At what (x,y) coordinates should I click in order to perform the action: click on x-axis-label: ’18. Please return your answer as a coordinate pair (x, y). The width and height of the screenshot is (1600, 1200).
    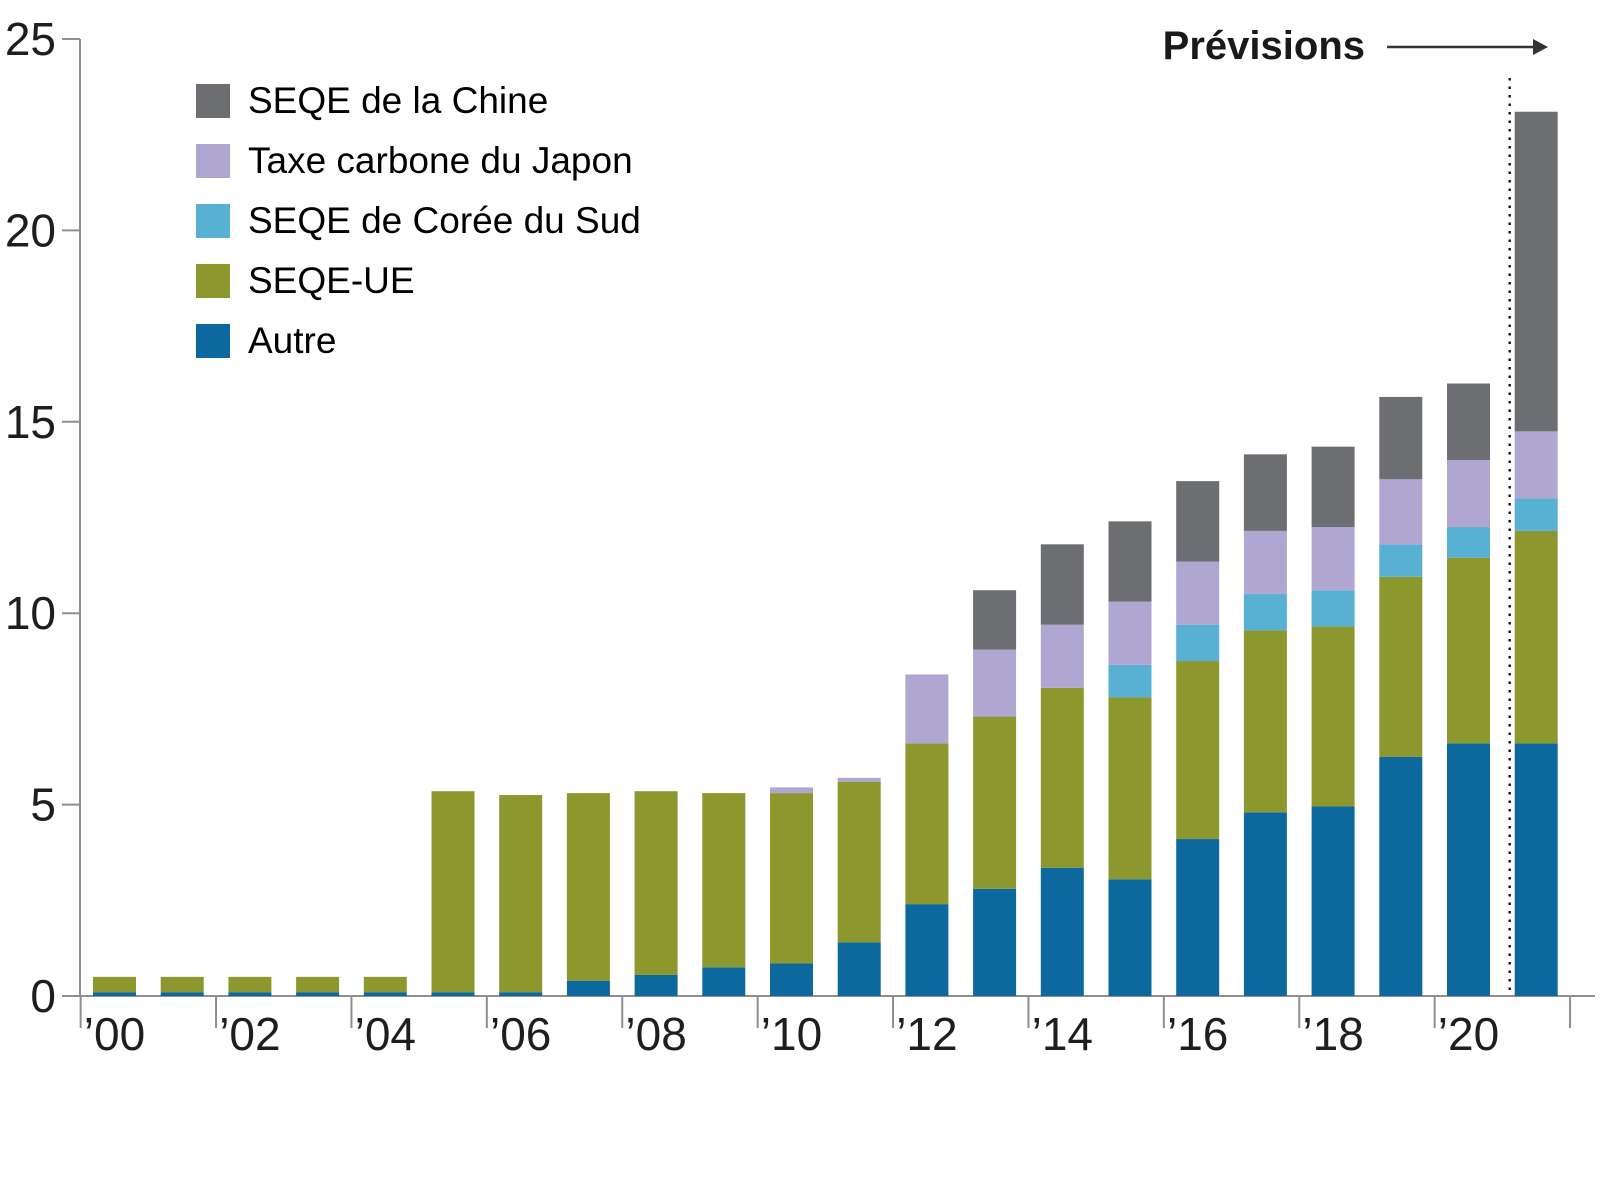
    Looking at the image, I should click on (1332, 1034).